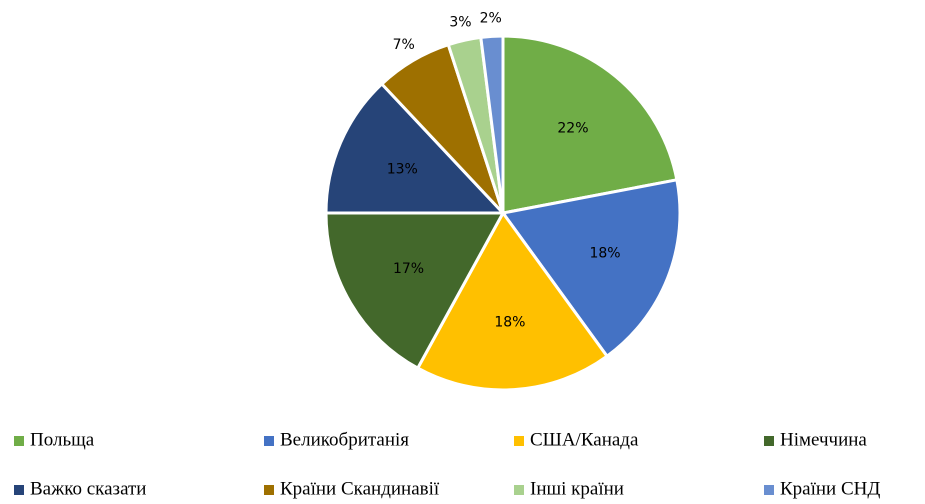 Image resolution: width=925 pixels, height=504 pixels. What do you see at coordinates (572, 128) in the screenshot?
I see `data-label: 22%` at bounding box center [572, 128].